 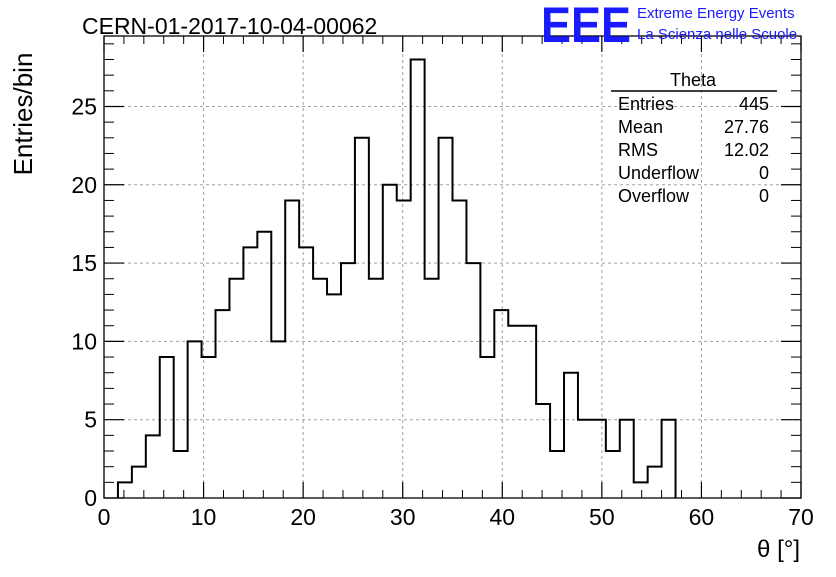 What do you see at coordinates (693, 80) in the screenshot?
I see `stats-title: Theta` at bounding box center [693, 80].